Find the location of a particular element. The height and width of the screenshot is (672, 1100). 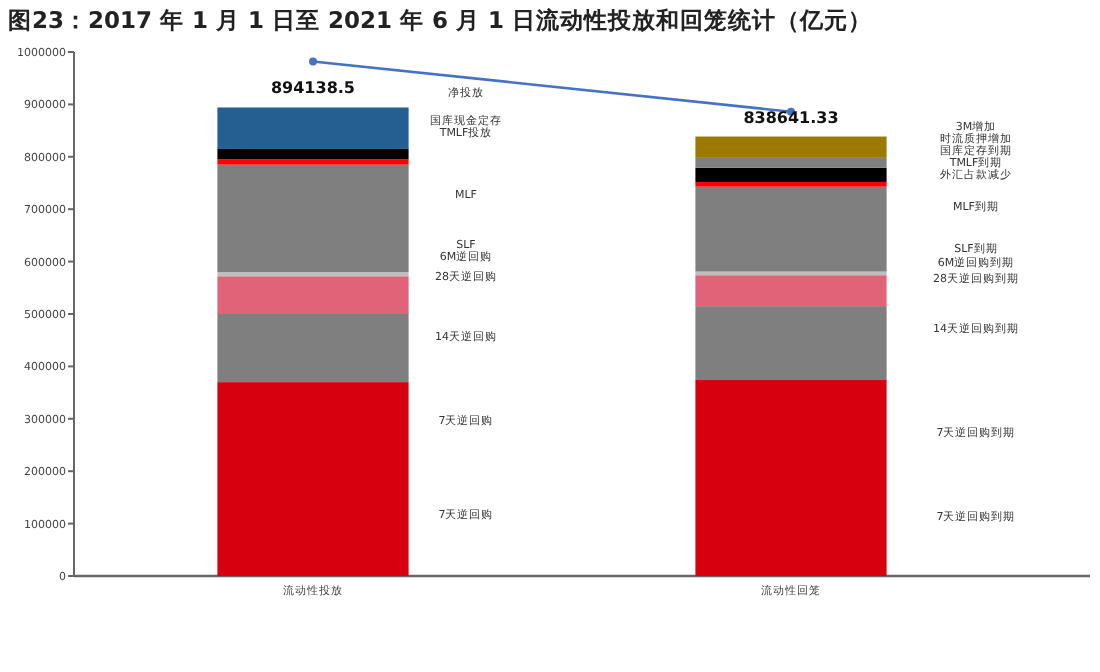

chart-title: 图23：2017 年 1 月 1 日至 2021 年 6 月 1 日流动性投放和回笼统计（亿元） is located at coordinates (440, 20).